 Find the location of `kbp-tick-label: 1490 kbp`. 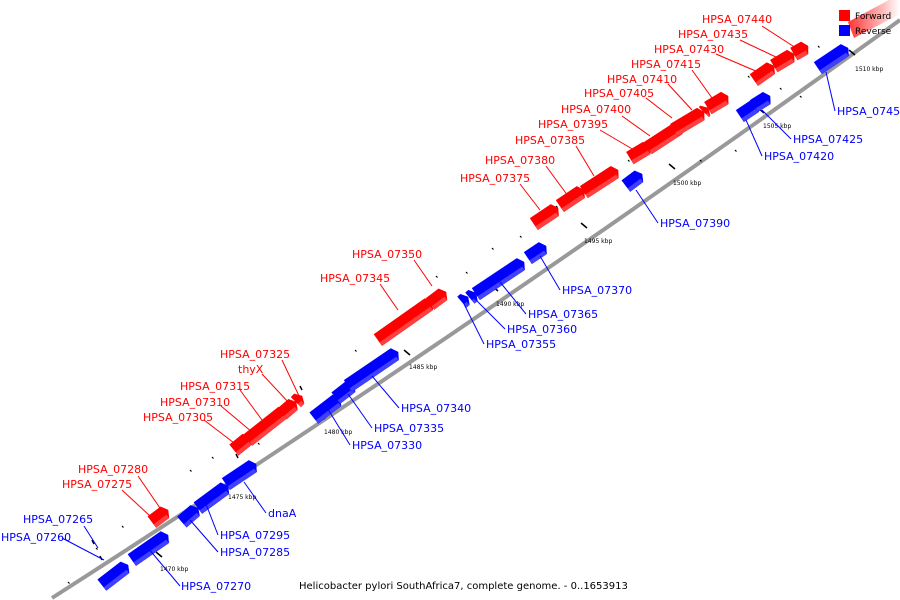

kbp-tick-label: 1490 kbp is located at coordinates (510, 304).